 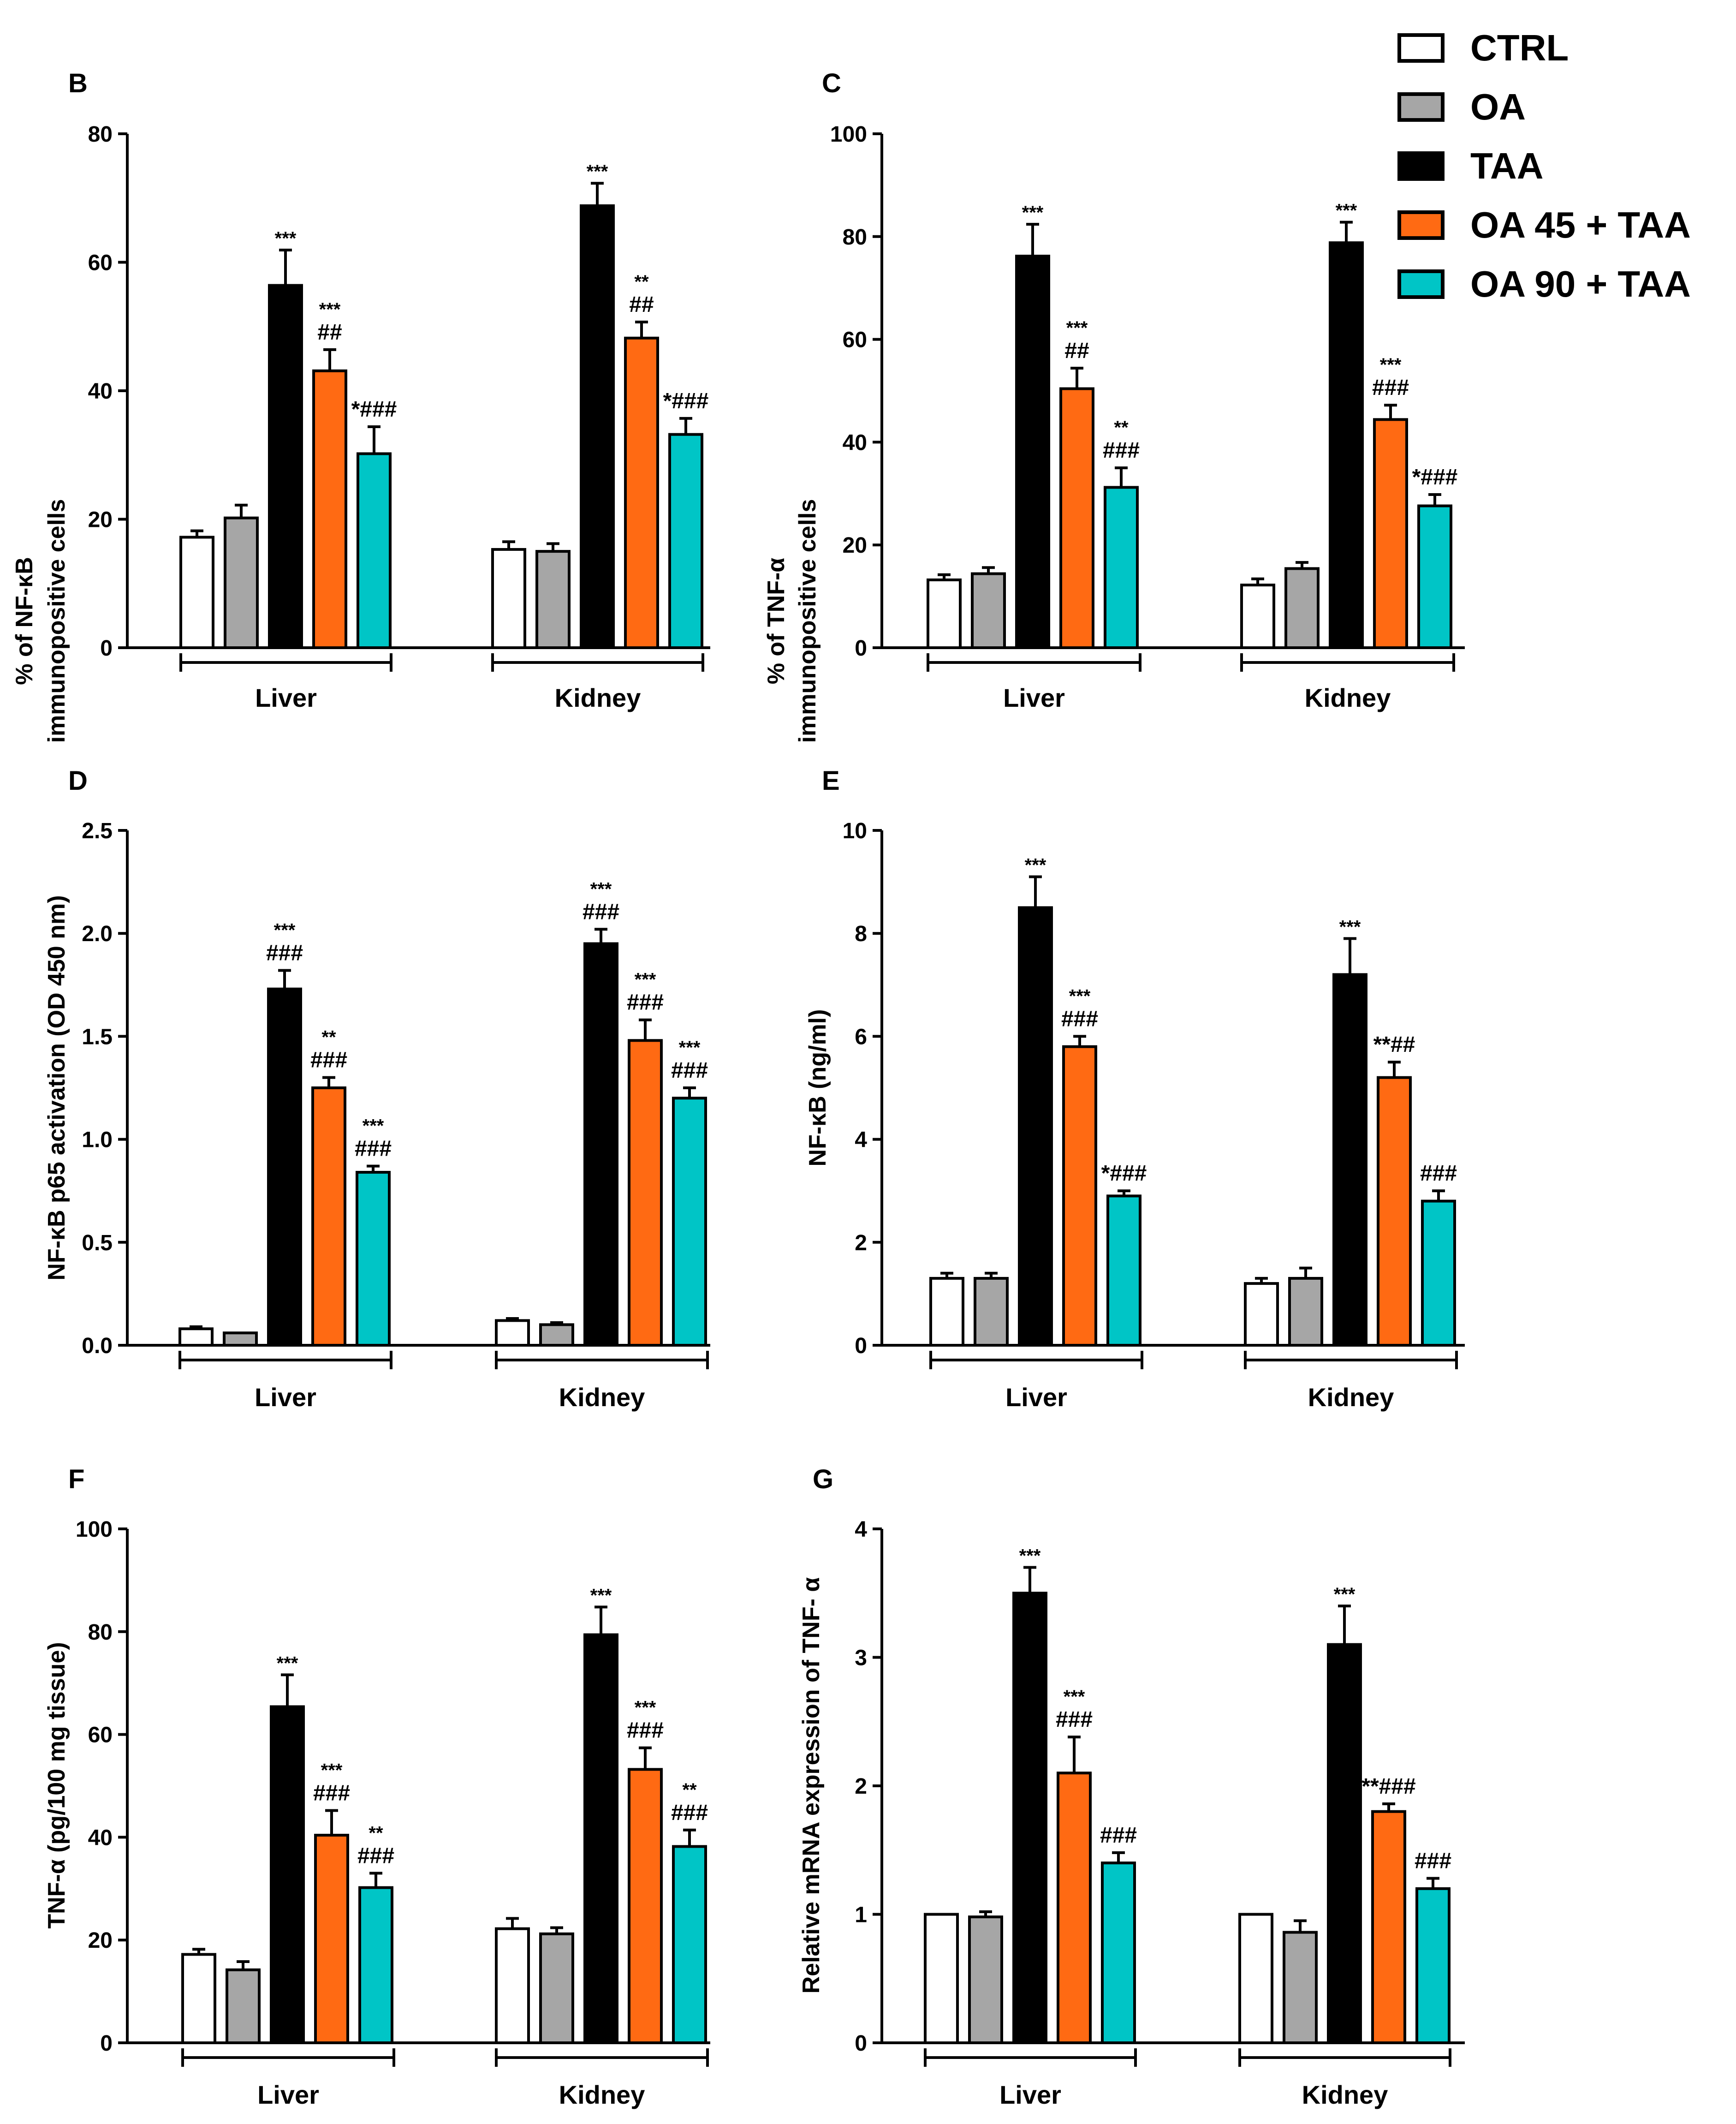 I want to click on y-tick-label: 40, so click(x=100, y=392).